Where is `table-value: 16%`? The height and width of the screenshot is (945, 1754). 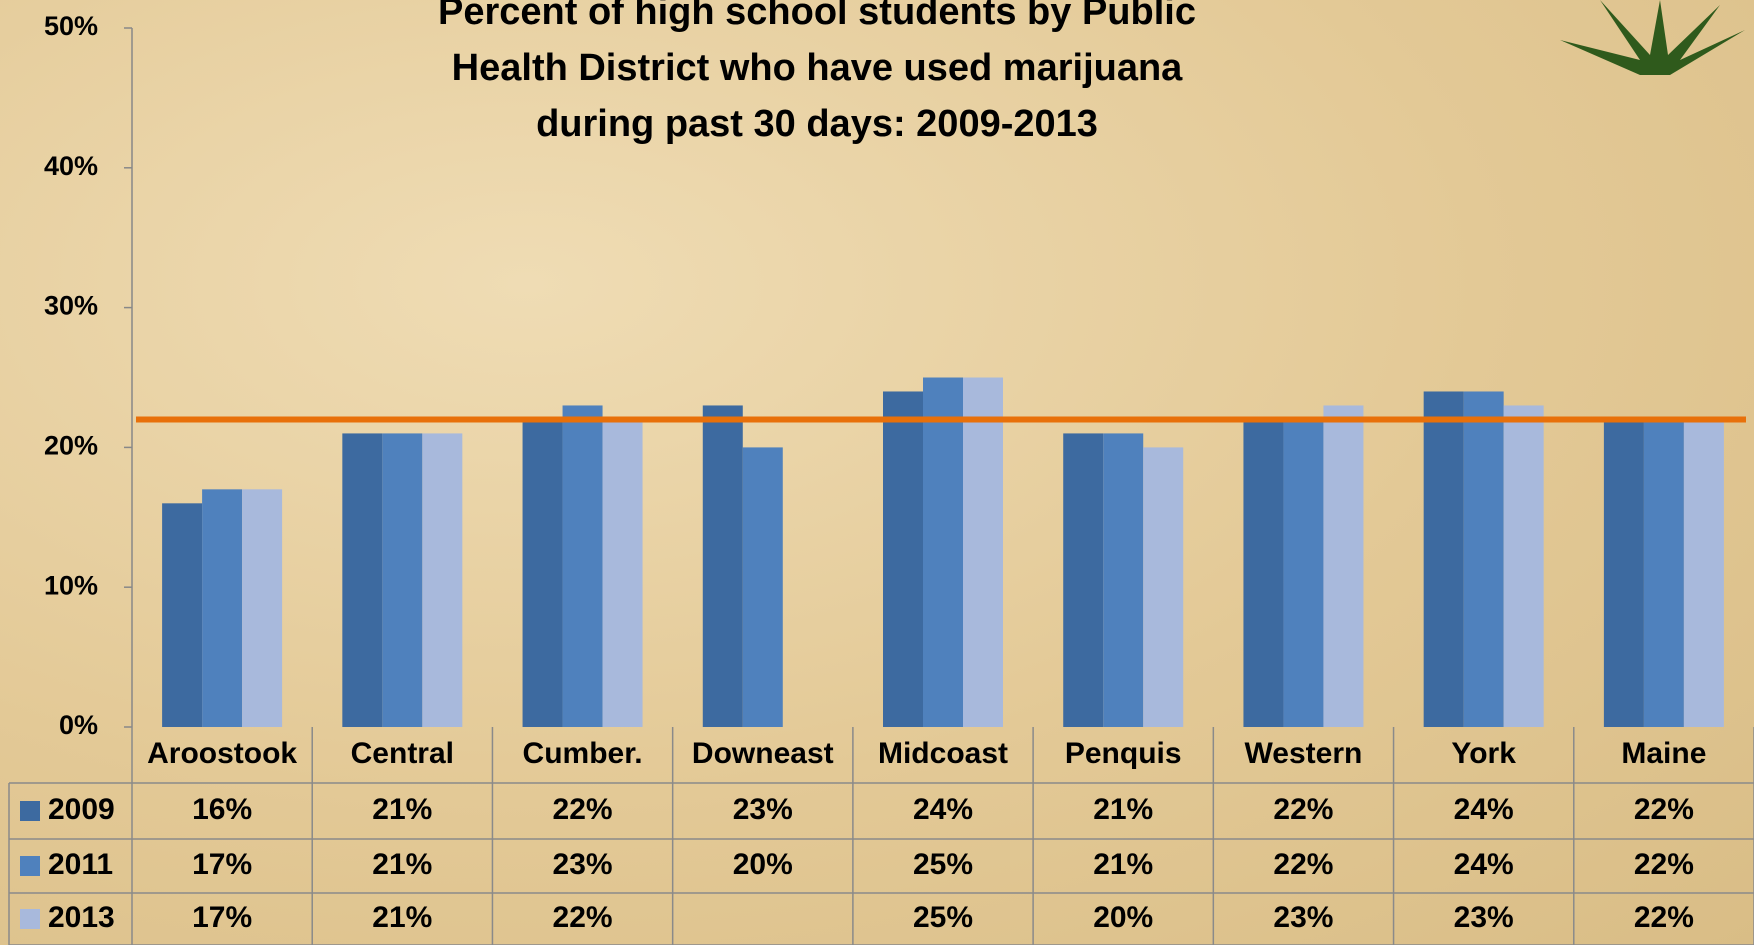
table-value: 16% is located at coordinates (222, 809).